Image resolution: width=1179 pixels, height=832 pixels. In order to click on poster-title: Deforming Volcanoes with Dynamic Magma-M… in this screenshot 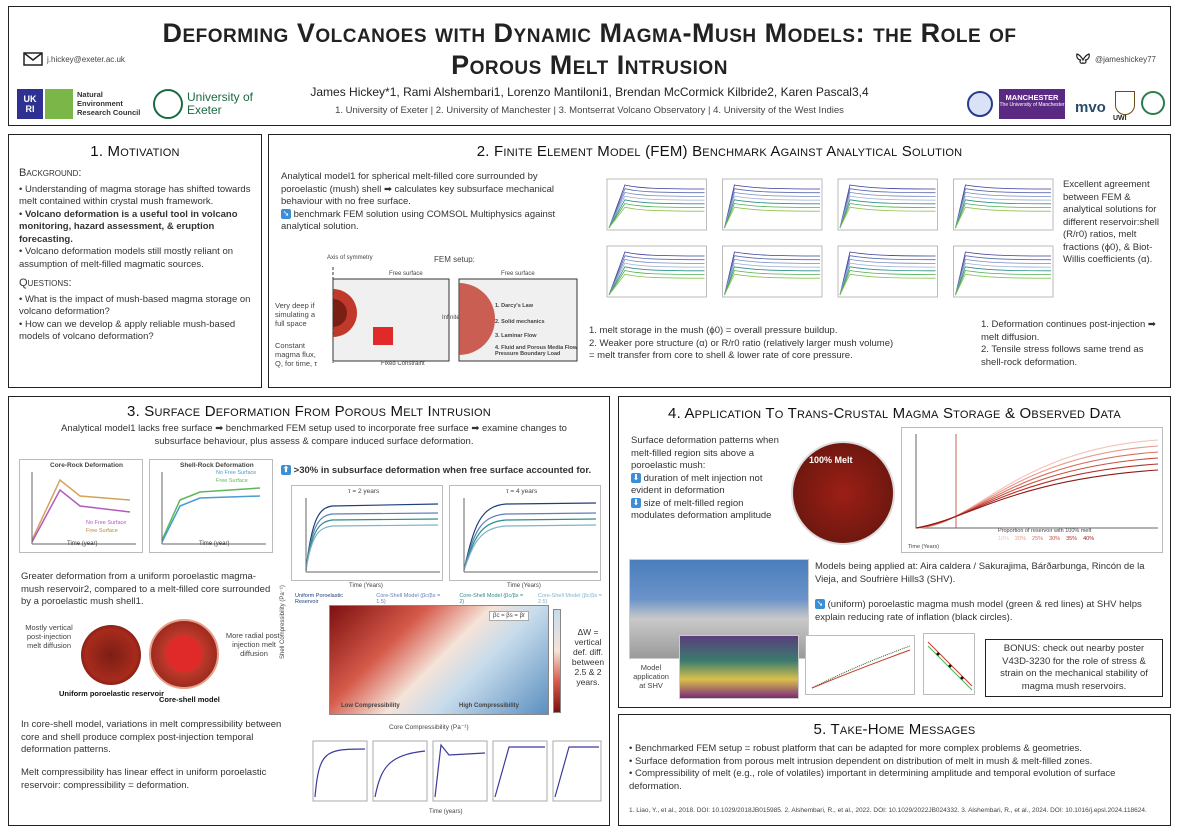, I will do `click(589, 49)`.